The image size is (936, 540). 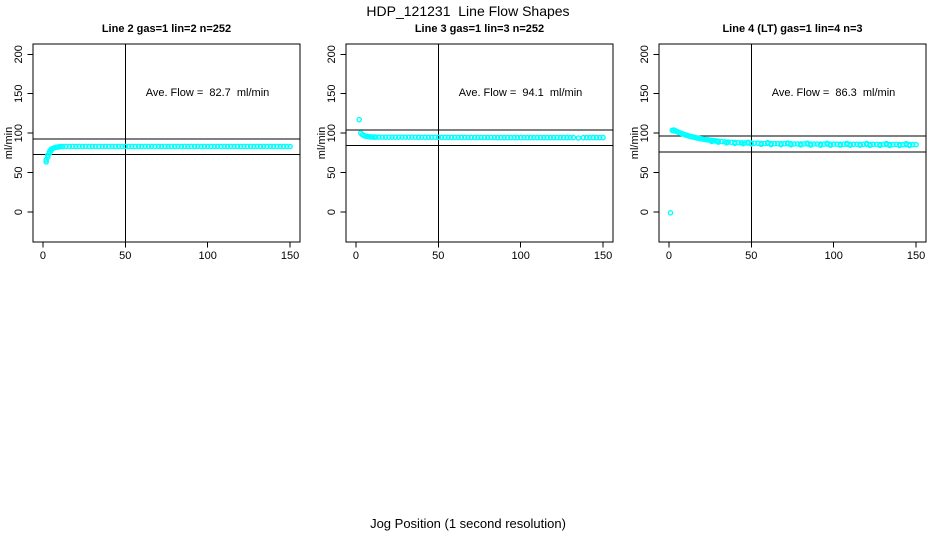 What do you see at coordinates (793, 171) in the screenshot?
I see `data-points` at bounding box center [793, 171].